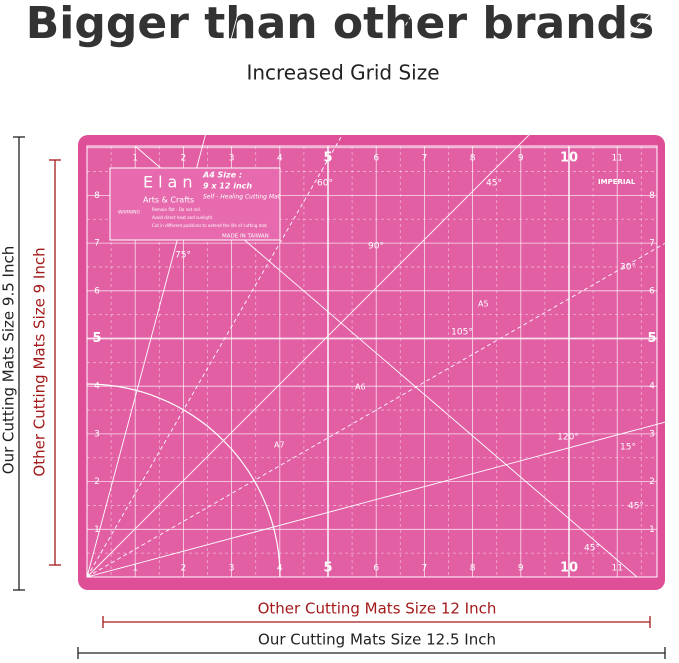 The width and height of the screenshot is (679, 663). Describe the element at coordinates (360, 387) in the screenshot. I see `paper-size: A6` at that location.